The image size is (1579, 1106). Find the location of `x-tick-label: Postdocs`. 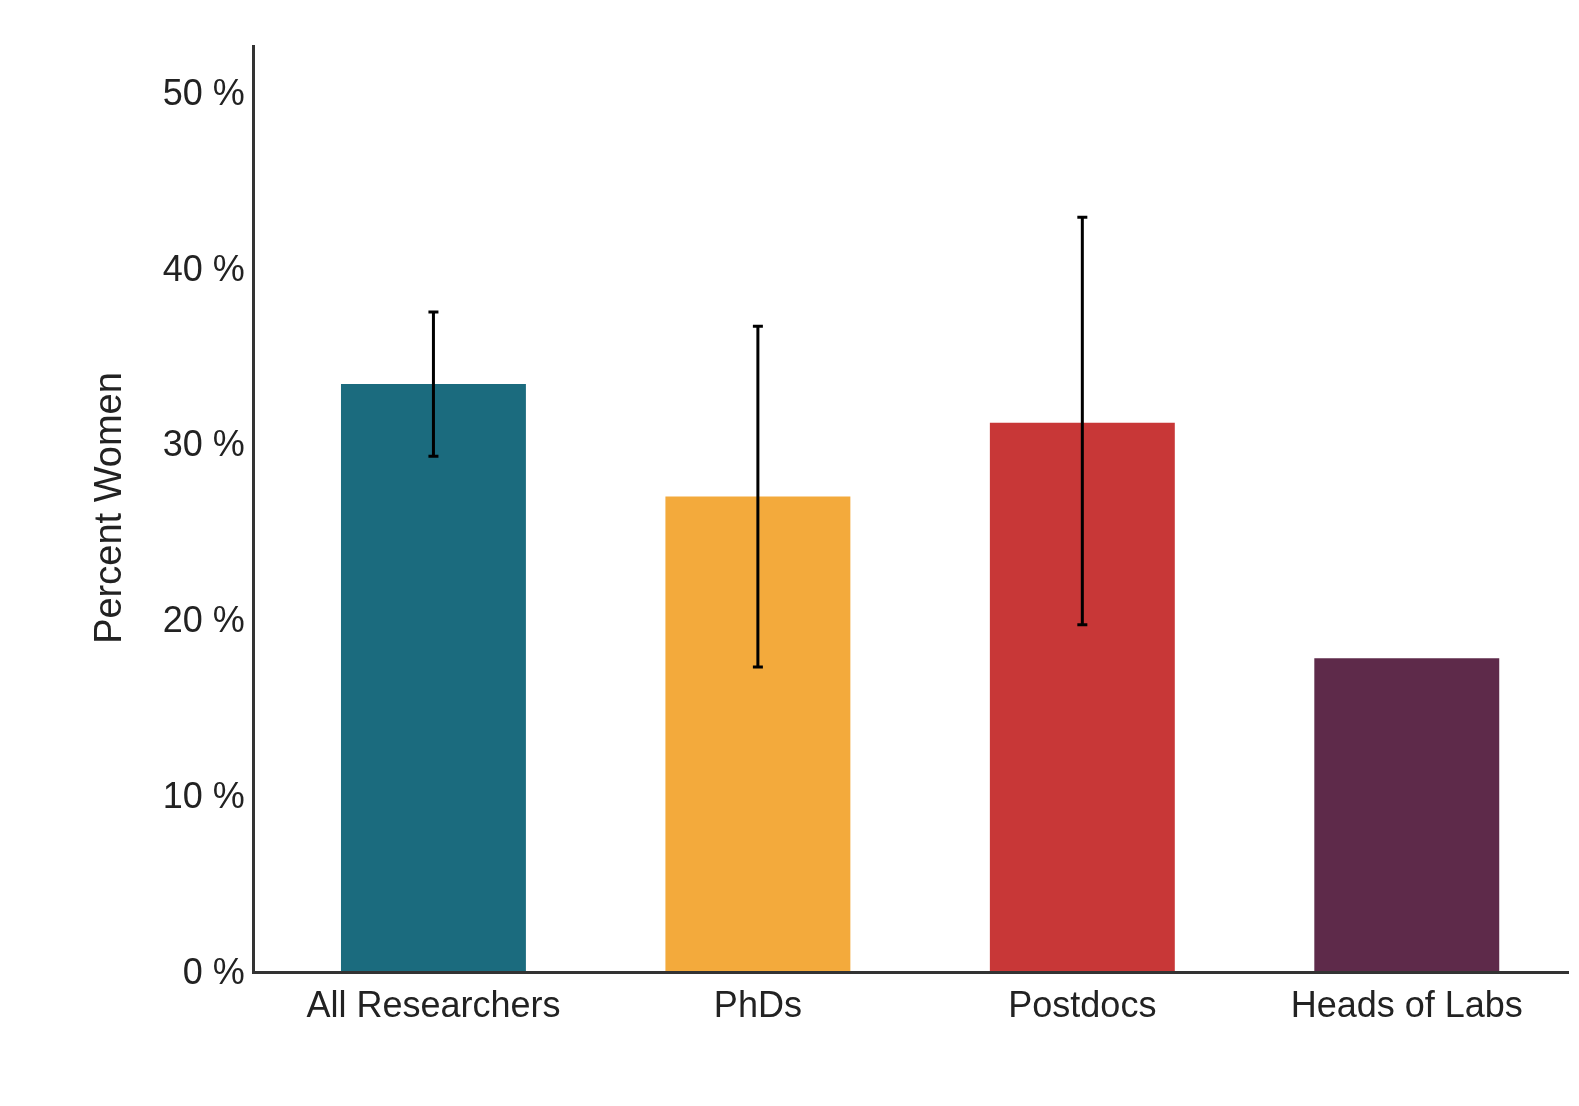

x-tick-label: Postdocs is located at coordinates (1082, 1005).